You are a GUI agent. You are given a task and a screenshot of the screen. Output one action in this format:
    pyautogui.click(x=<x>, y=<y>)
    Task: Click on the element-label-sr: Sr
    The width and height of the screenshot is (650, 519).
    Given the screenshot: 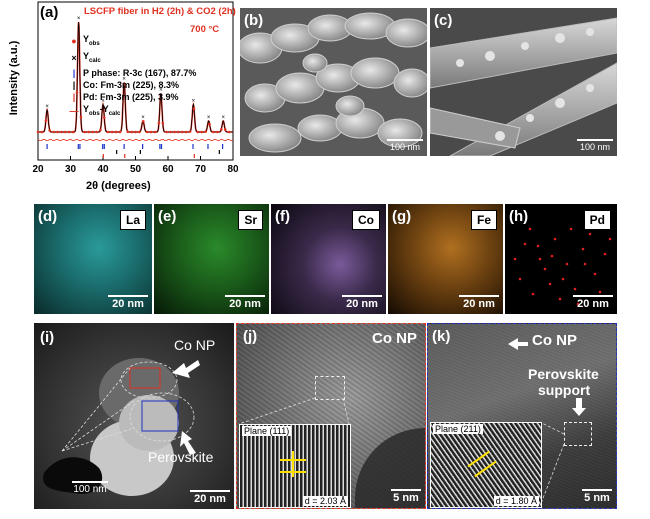 What is the action you would take?
    pyautogui.click(x=250, y=220)
    